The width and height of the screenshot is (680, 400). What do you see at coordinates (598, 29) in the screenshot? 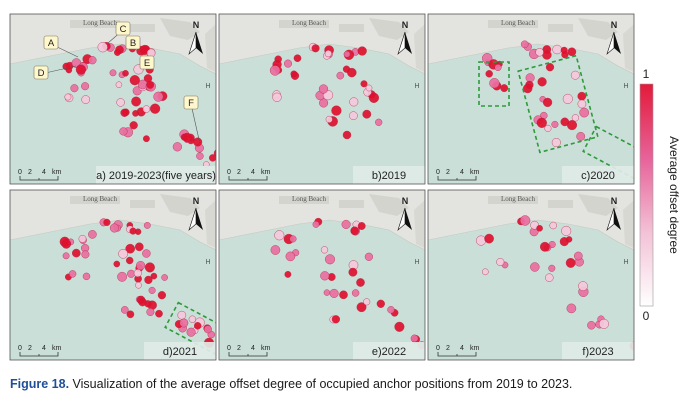
I see `port-terminal` at bounding box center [598, 29].